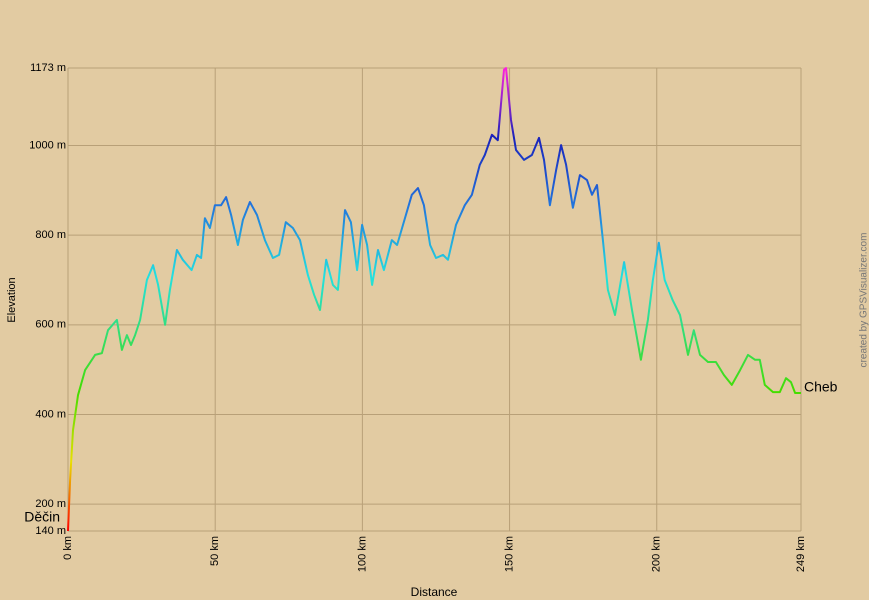 The height and width of the screenshot is (600, 869). I want to click on x-tick-label: 100 km, so click(362, 554).